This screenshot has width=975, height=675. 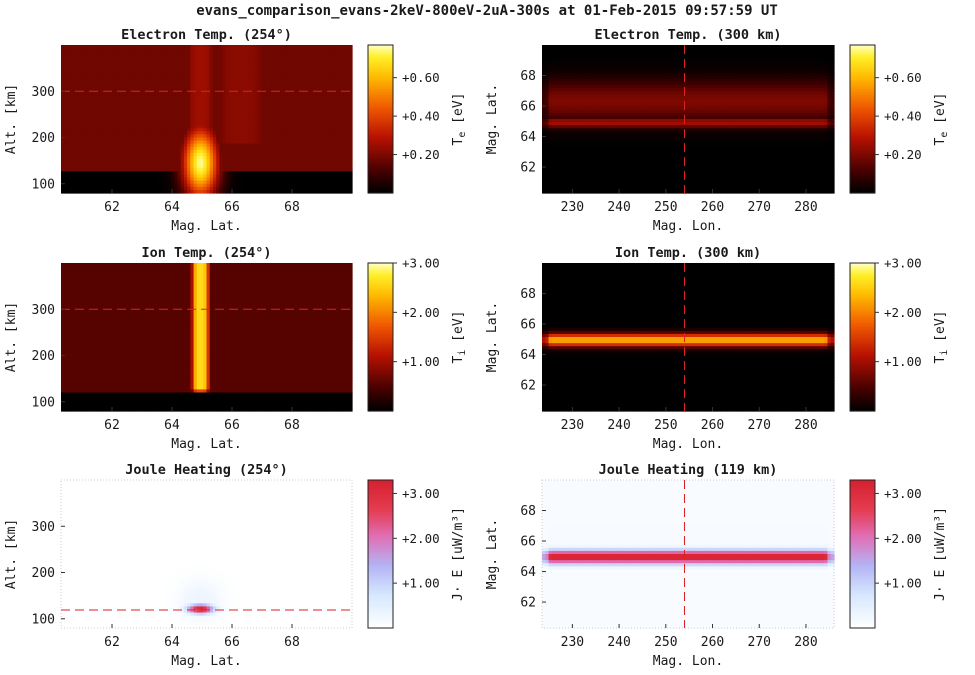 What do you see at coordinates (43, 184) in the screenshot?
I see `y-tick-label: 100` at bounding box center [43, 184].